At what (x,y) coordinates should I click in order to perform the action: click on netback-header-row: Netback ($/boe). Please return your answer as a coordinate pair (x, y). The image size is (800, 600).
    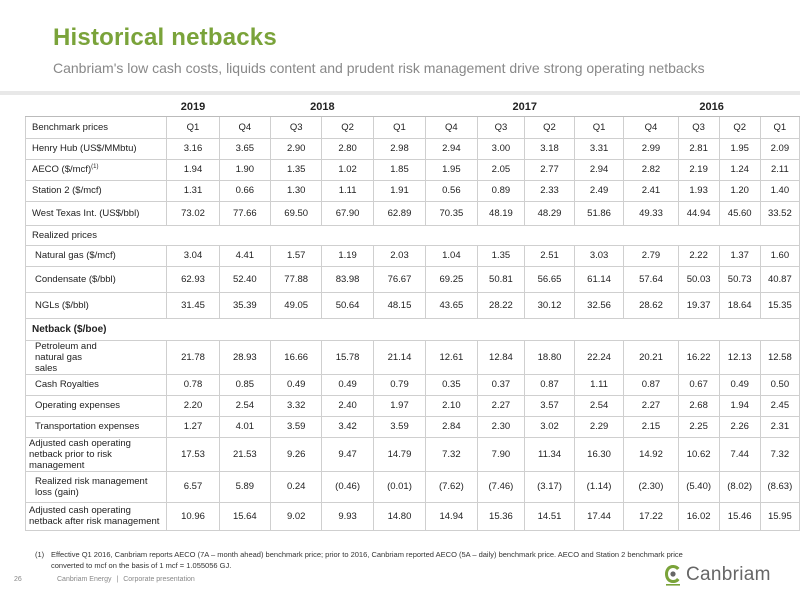
    Looking at the image, I should click on (412, 329).